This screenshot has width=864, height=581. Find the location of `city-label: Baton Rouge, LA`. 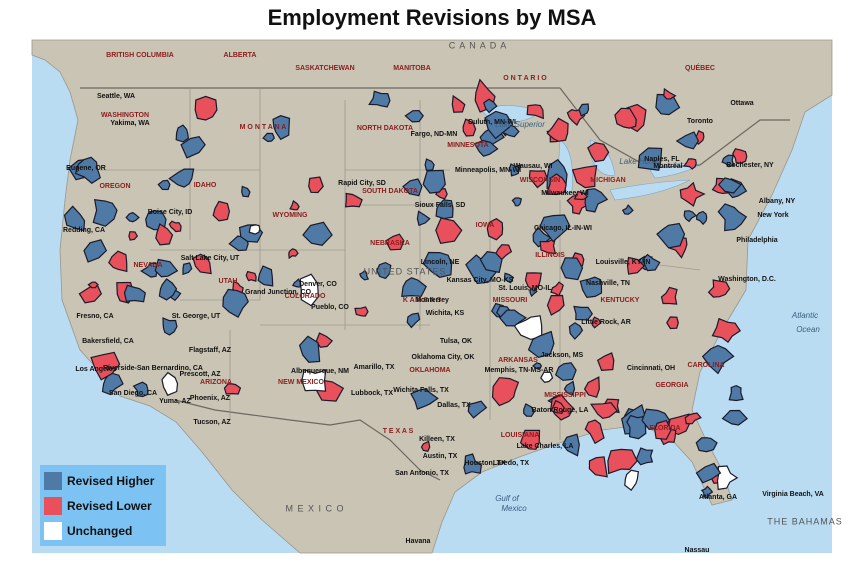

city-label: Baton Rouge, LA is located at coordinates (560, 410).